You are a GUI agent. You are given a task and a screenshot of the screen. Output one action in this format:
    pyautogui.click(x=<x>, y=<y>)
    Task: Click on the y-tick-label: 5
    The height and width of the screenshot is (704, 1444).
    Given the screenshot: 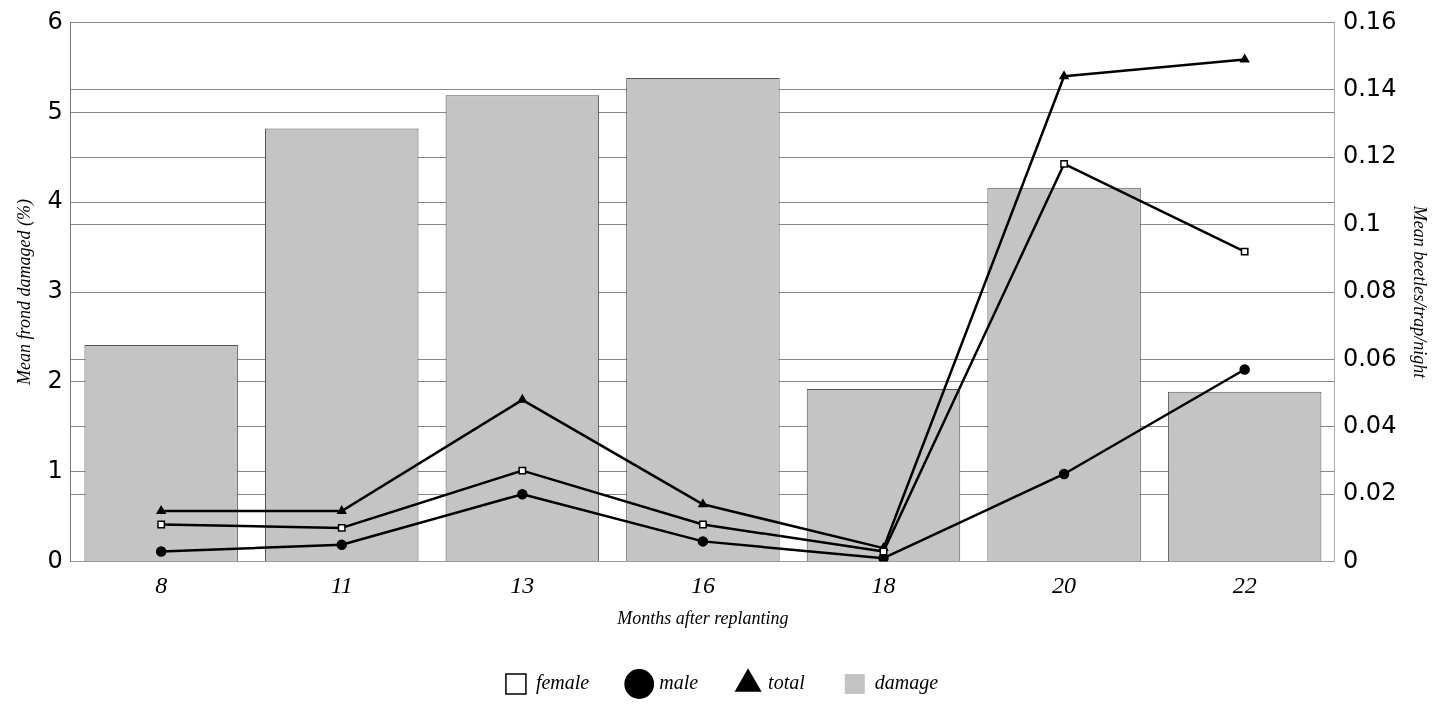 What is the action you would take?
    pyautogui.click(x=55, y=110)
    